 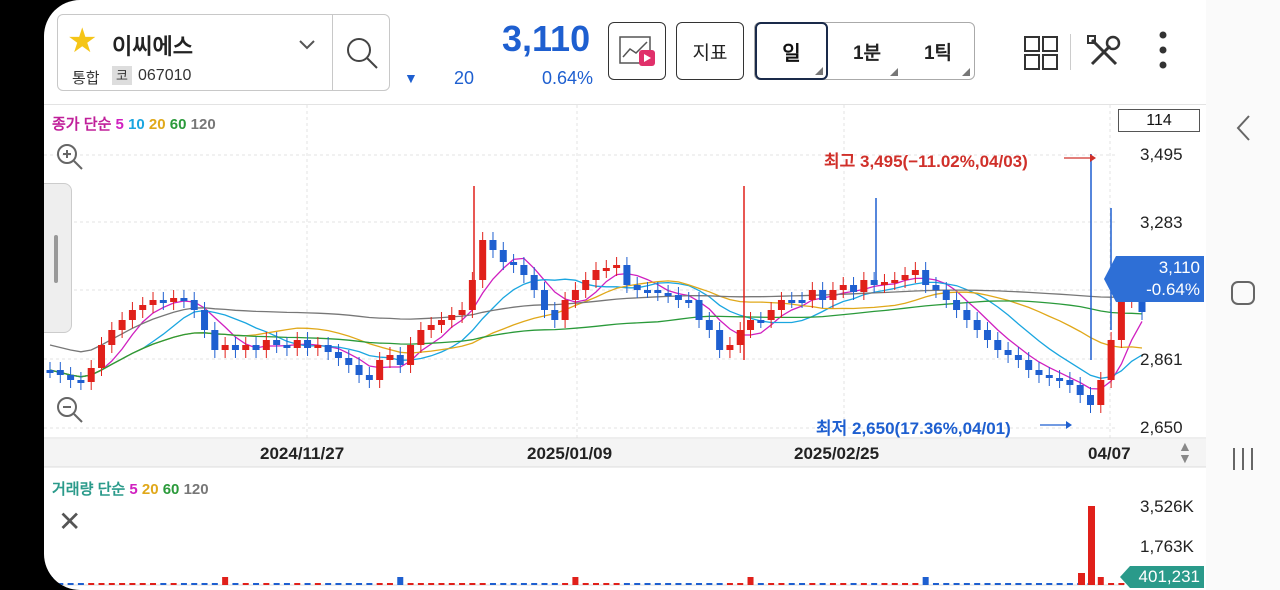 I want to click on ma-legend-10: 10, so click(x=136, y=124).